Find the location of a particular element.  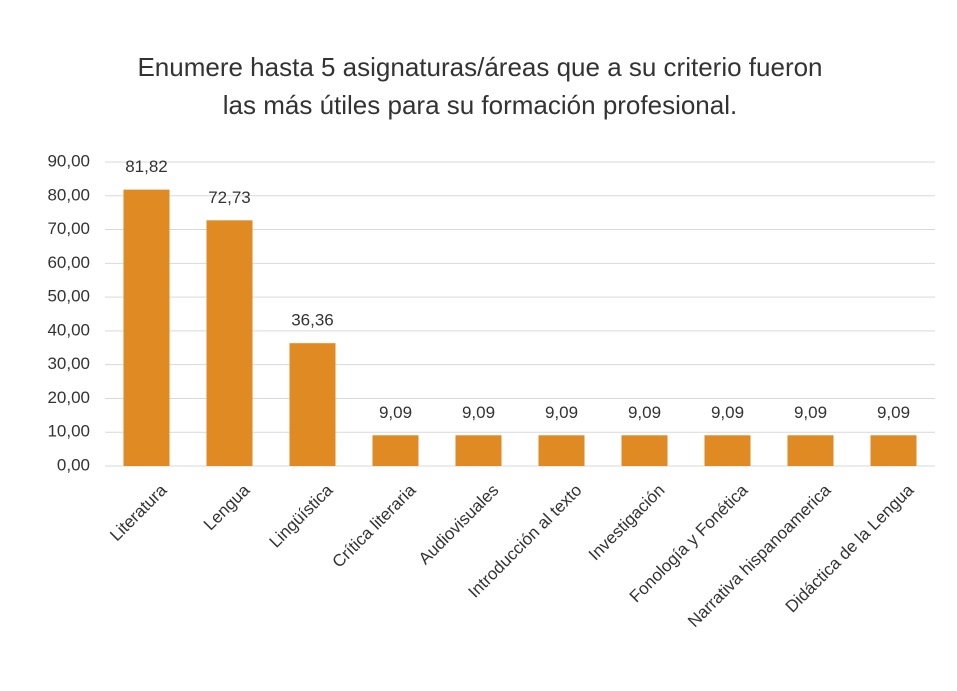

x-tick-label: Lengua is located at coordinates (227, 507).